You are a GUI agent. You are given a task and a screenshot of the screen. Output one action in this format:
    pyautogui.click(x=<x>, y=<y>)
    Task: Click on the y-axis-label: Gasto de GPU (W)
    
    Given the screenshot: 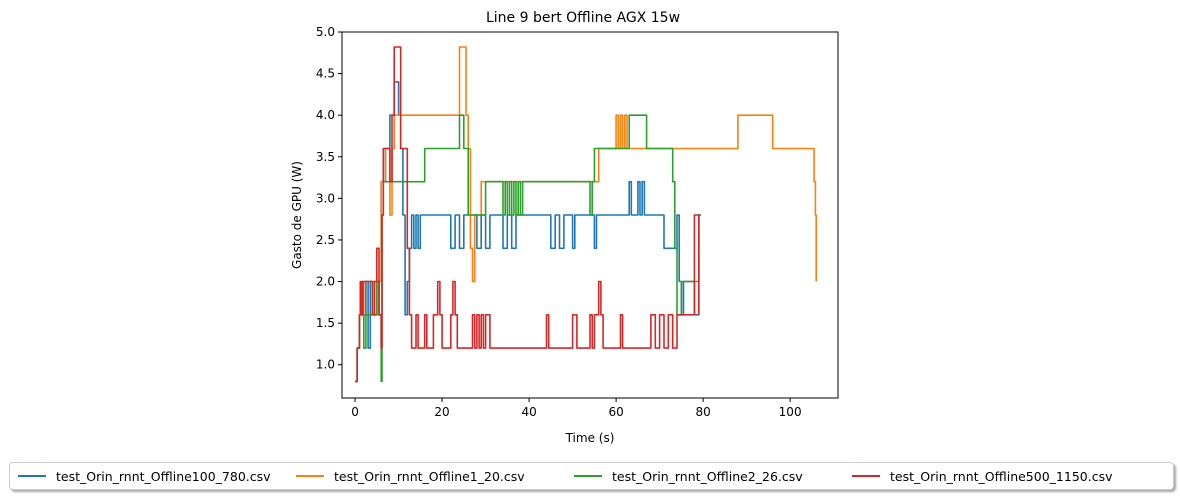 What is the action you would take?
    pyautogui.click(x=297, y=215)
    